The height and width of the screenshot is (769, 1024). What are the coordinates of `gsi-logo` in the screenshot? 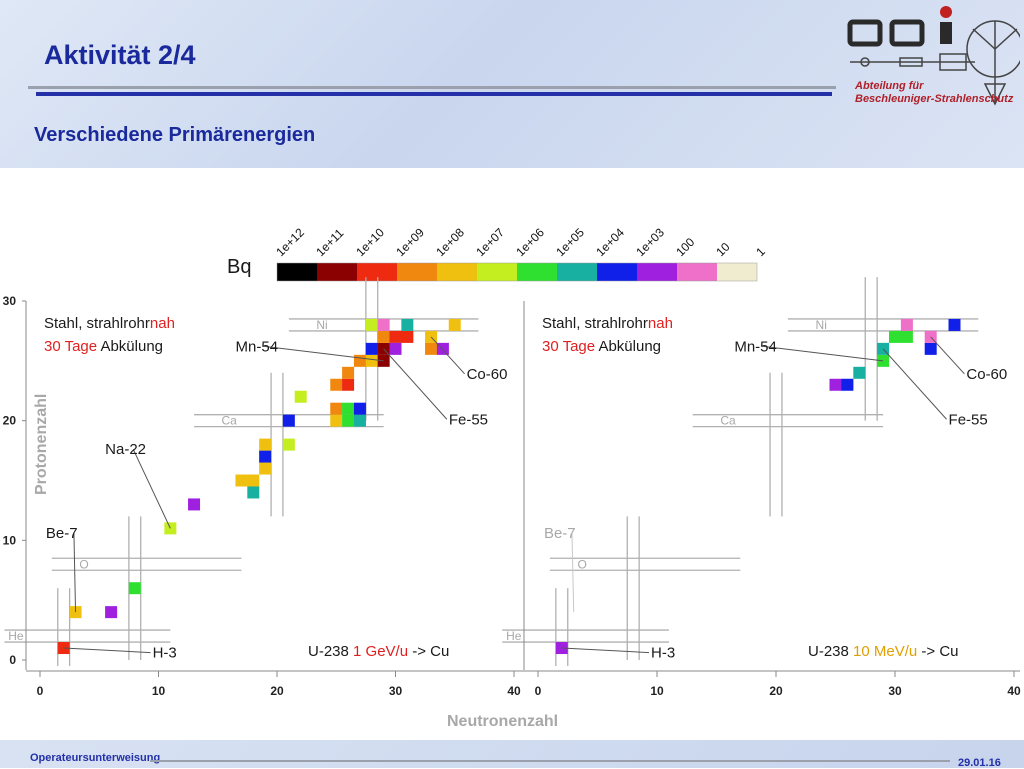 It's located at (933, 56).